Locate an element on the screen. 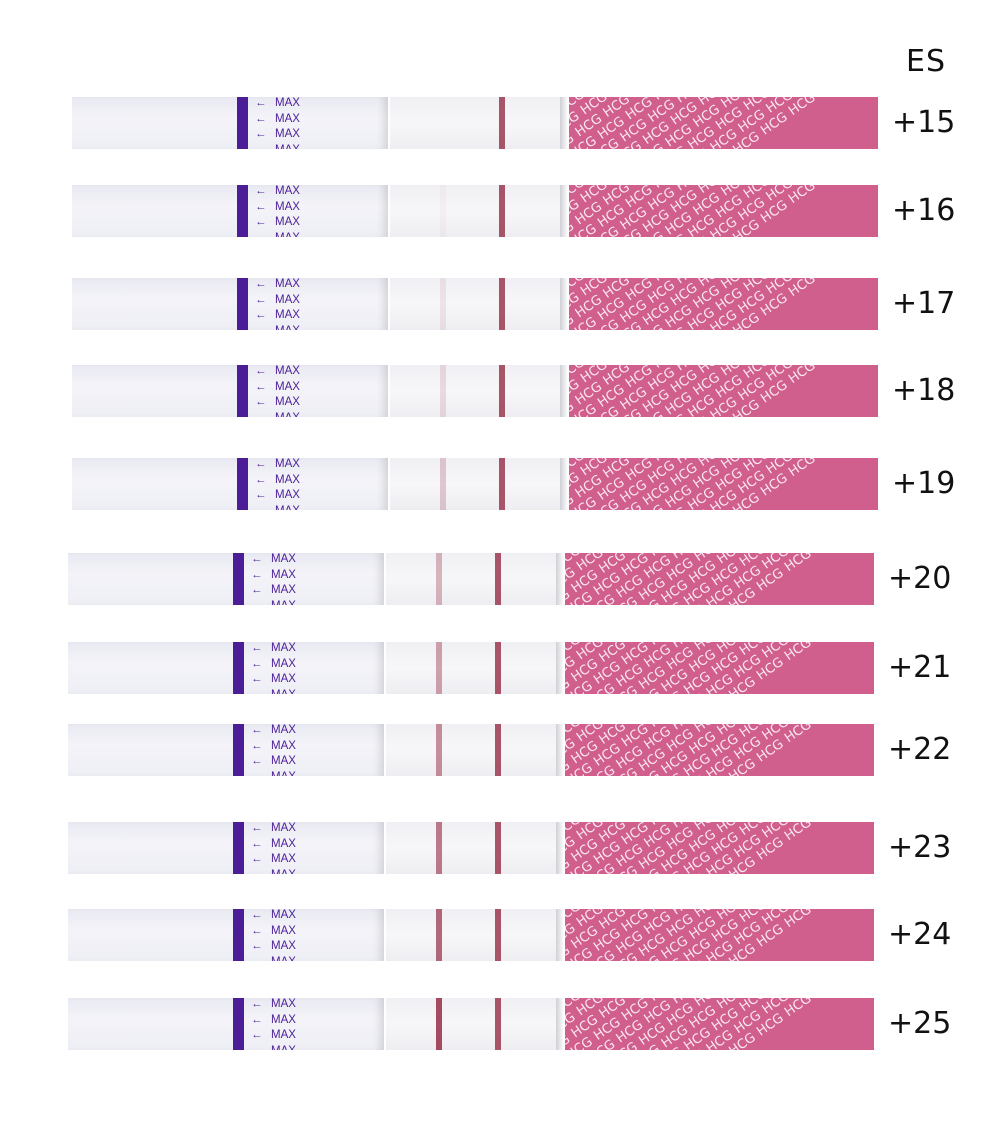  day-label: +25 is located at coordinates (920, 1023).